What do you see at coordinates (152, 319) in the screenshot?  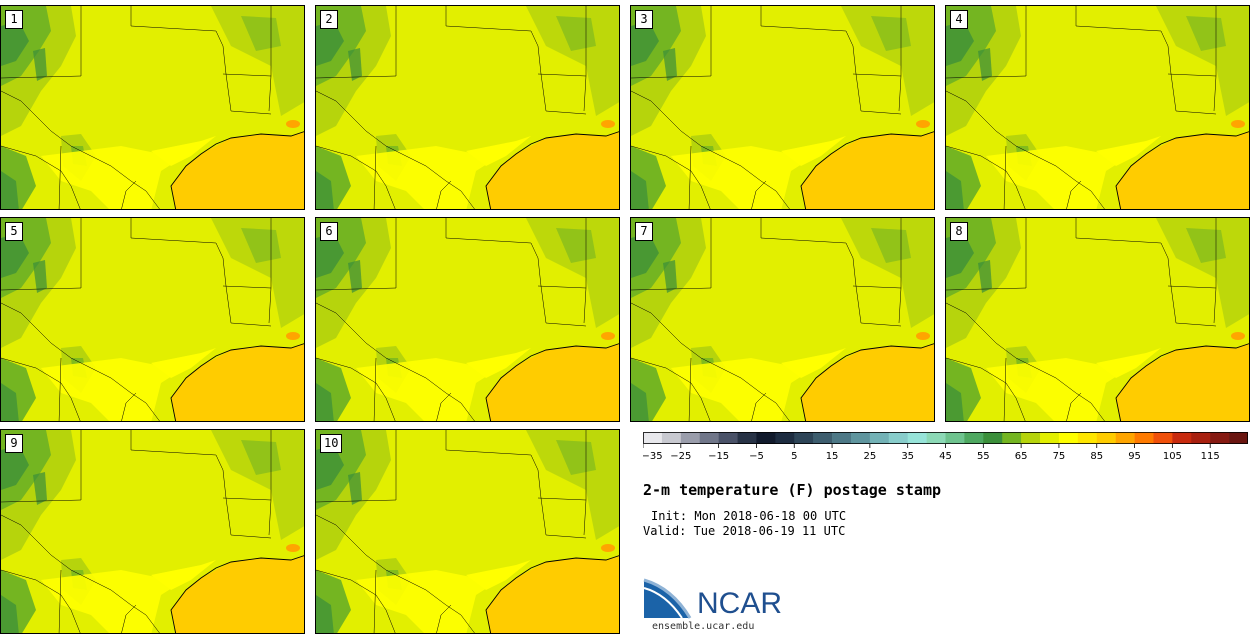 I see `member-map-5: 5` at bounding box center [152, 319].